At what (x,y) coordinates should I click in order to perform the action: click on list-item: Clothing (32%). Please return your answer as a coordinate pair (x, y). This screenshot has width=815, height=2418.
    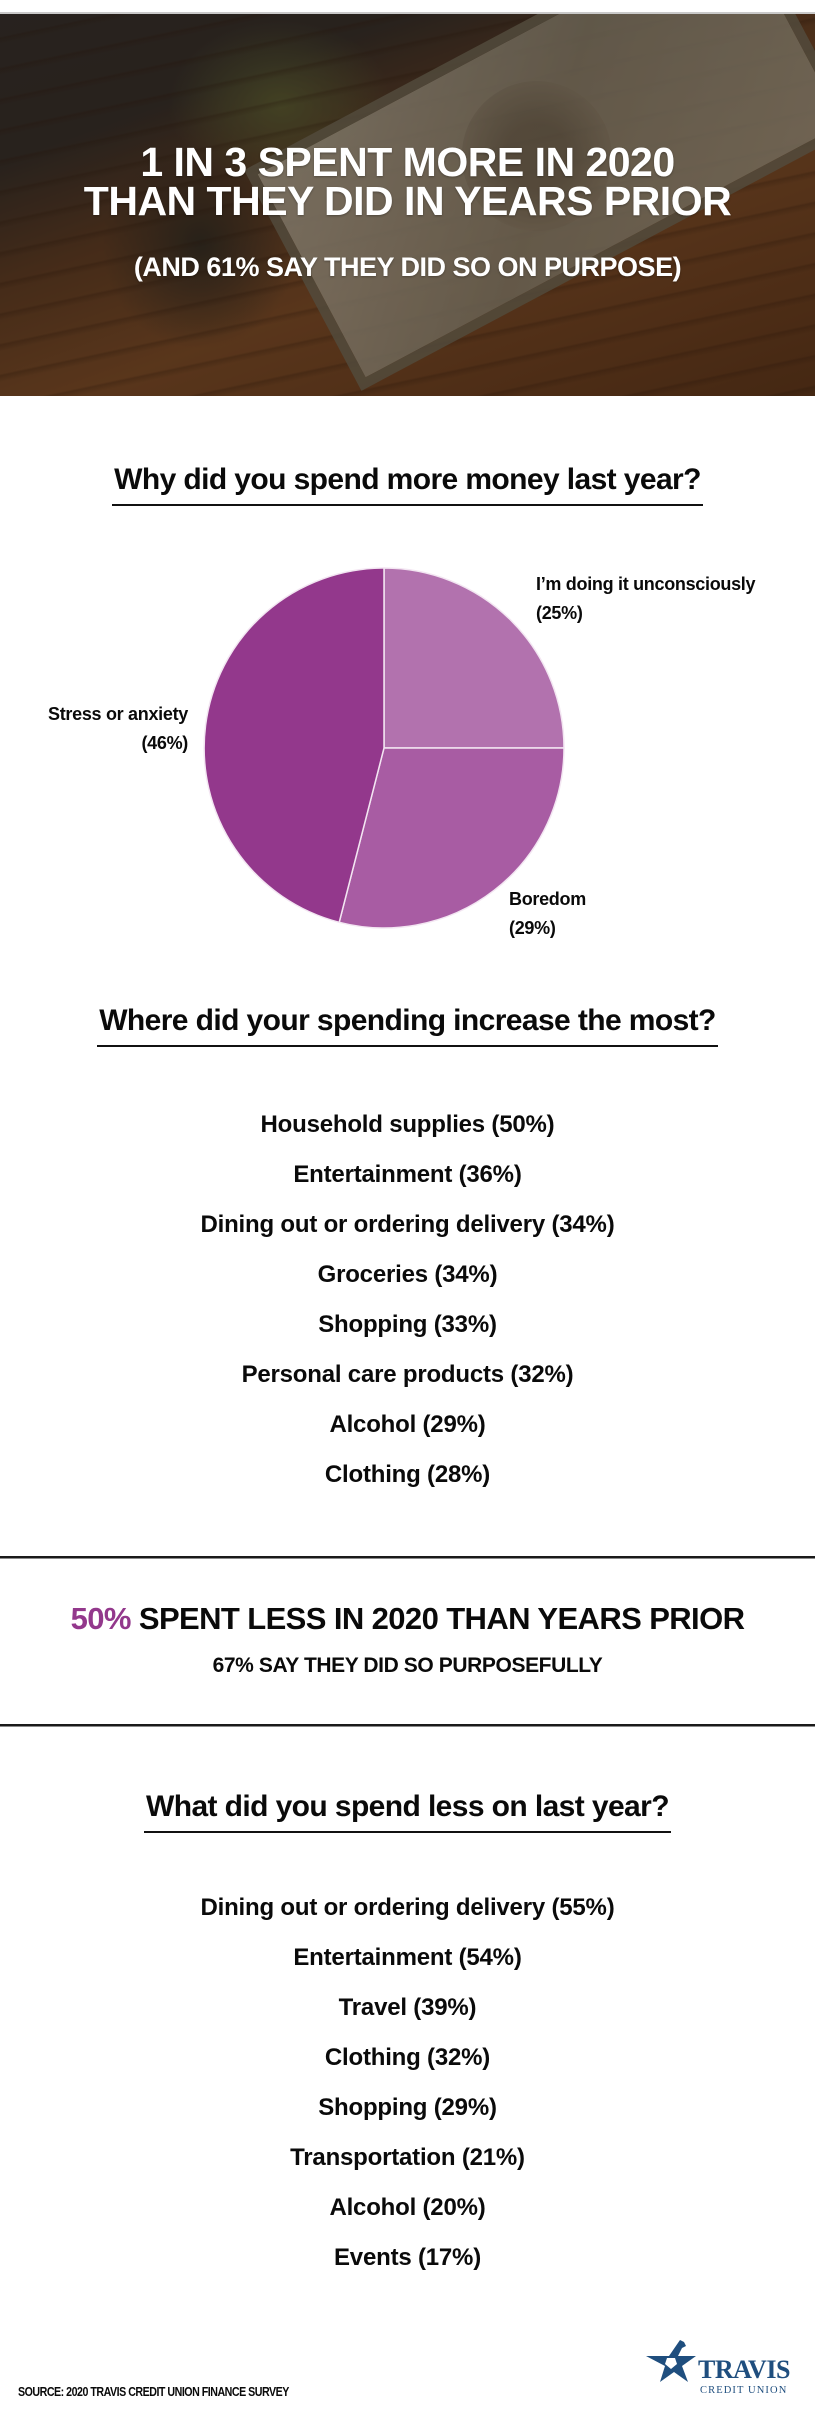
    Looking at the image, I should click on (407, 2057).